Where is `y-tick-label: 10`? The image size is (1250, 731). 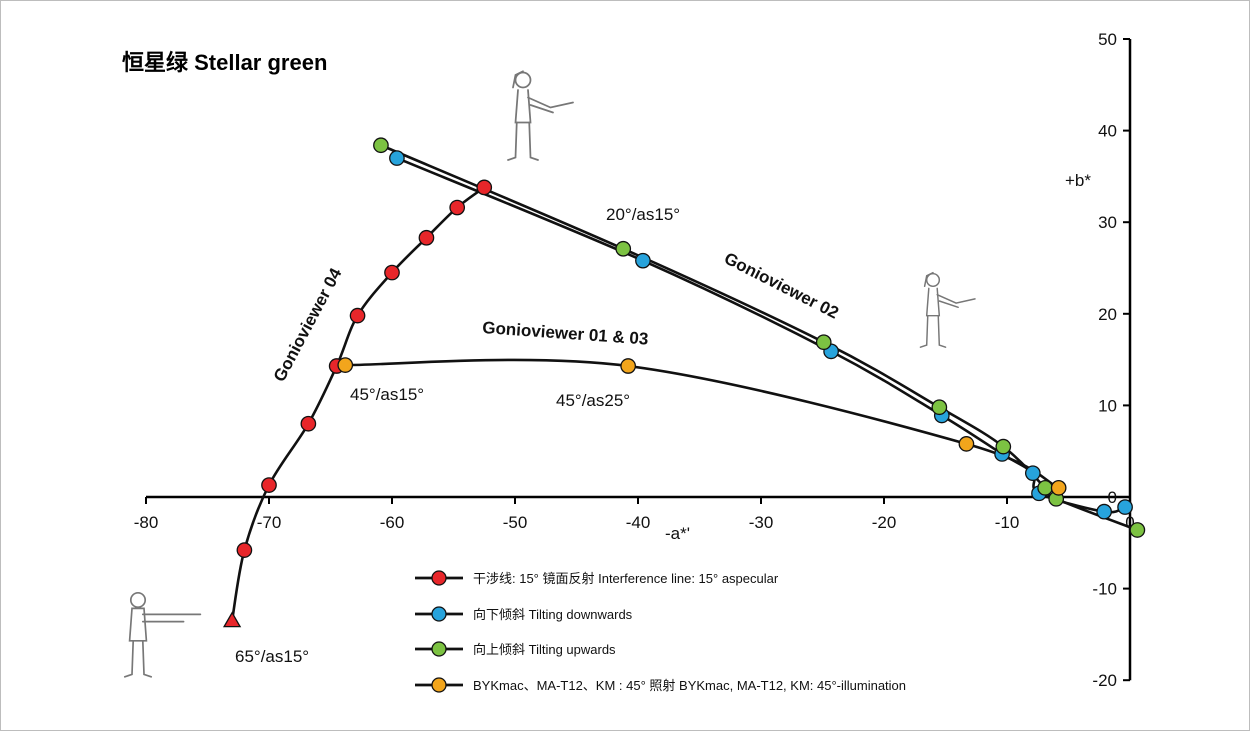
y-tick-label: 10 is located at coordinates (1107, 405).